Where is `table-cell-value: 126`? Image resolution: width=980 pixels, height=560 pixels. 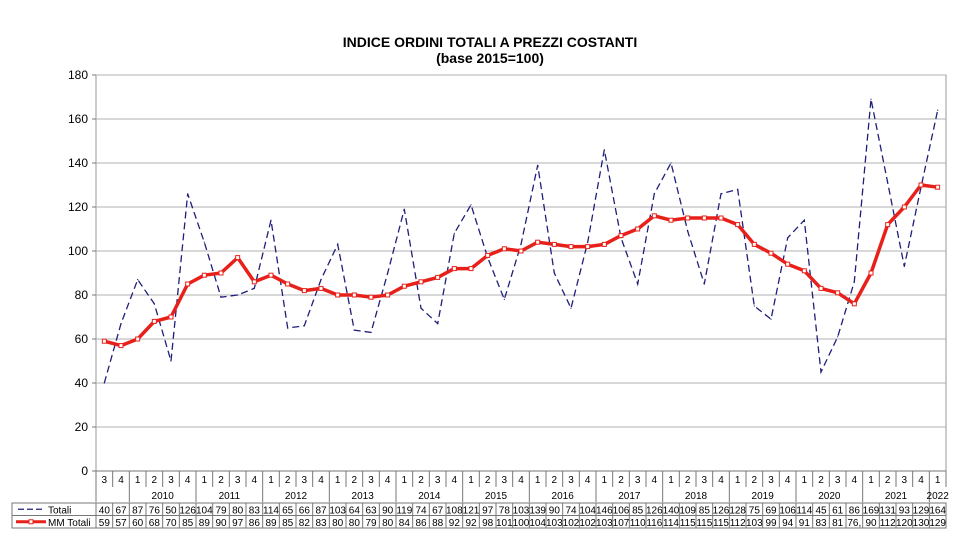 table-cell-value: 126 is located at coordinates (721, 510).